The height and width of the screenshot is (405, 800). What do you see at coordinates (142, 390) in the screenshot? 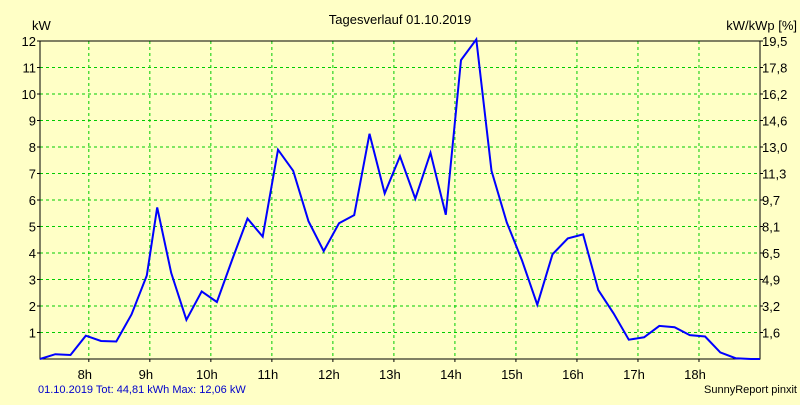
I see `footer-summary: 01.10.2019 Tot: 44,81 kWh Max: 12,06 kW` at bounding box center [142, 390].